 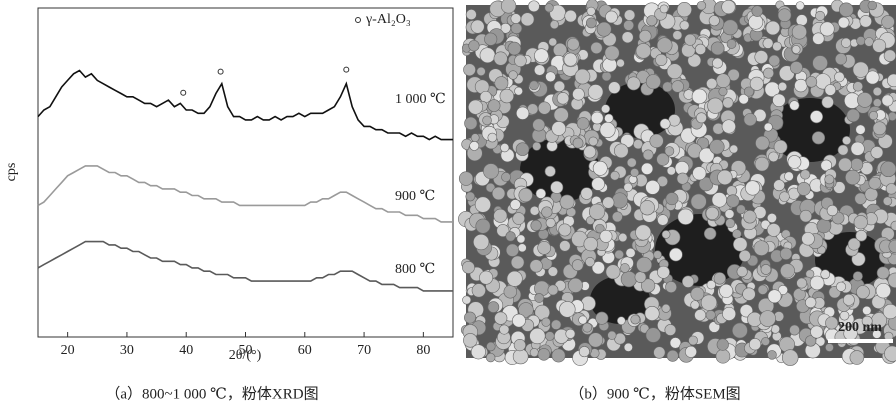 I want to click on series-label: 800 ℃, so click(x=415, y=269).